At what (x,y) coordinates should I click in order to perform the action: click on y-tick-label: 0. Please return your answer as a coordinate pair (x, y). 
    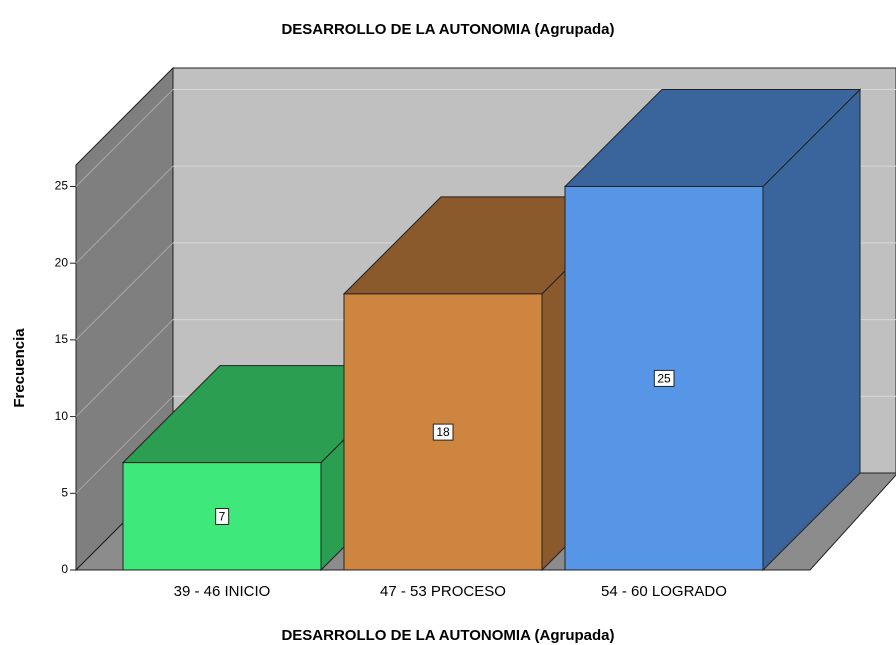
    Looking at the image, I should click on (64, 569).